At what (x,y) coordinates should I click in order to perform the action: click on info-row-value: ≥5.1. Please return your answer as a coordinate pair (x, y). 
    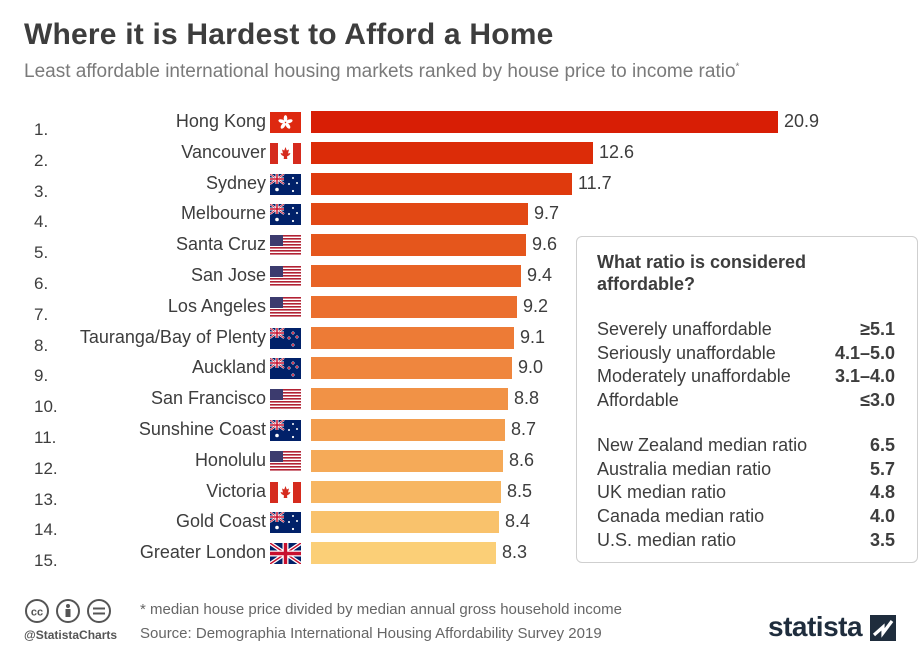
    Looking at the image, I should click on (877, 329).